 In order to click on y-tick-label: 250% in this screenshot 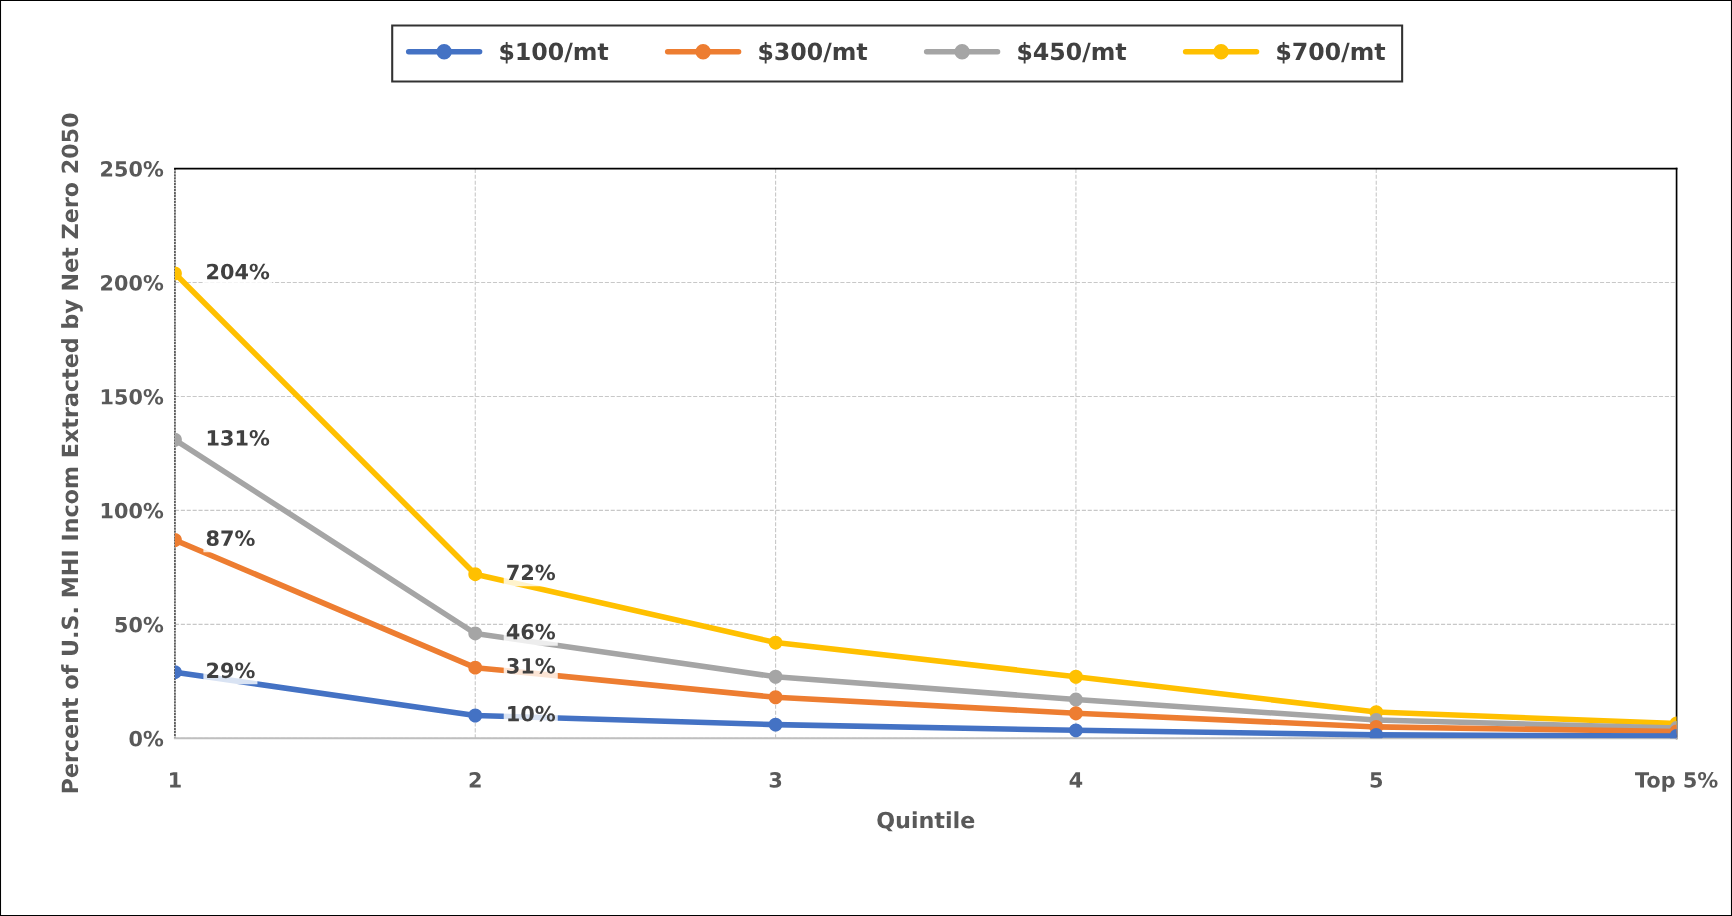, I will do `click(132, 169)`.